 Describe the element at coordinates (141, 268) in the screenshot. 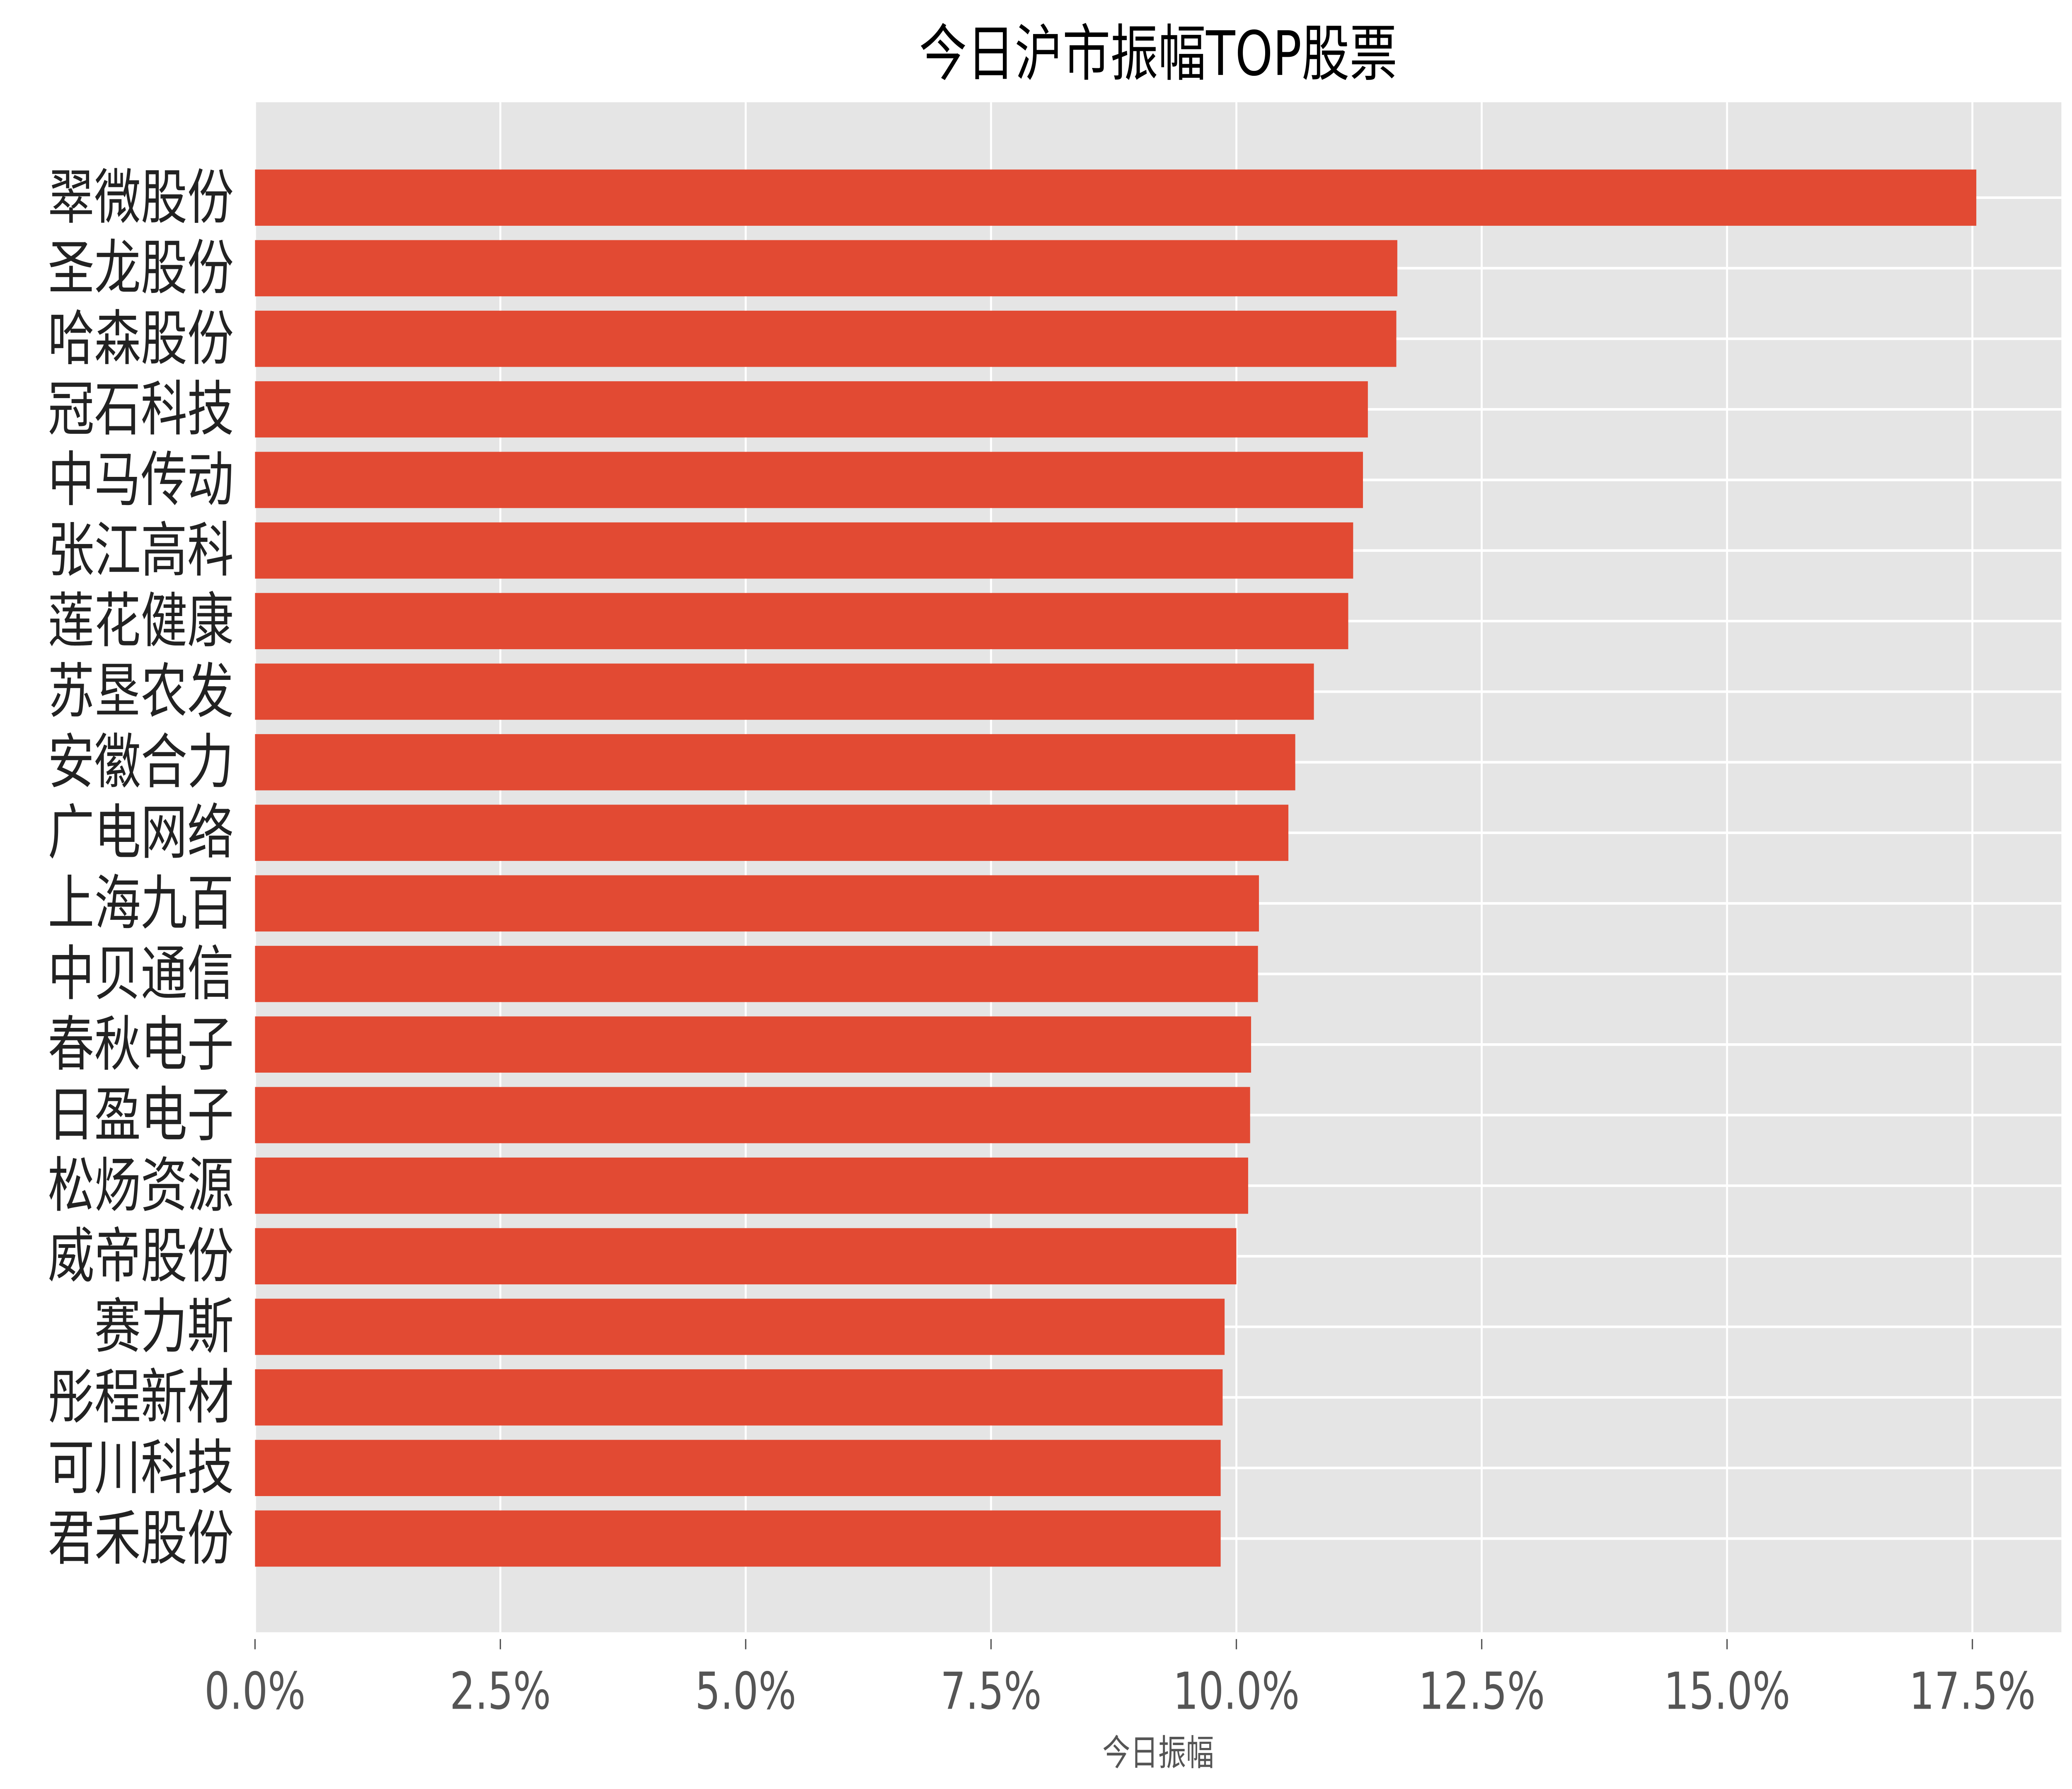

I see `y-tick-label: 圣龙股份` at that location.